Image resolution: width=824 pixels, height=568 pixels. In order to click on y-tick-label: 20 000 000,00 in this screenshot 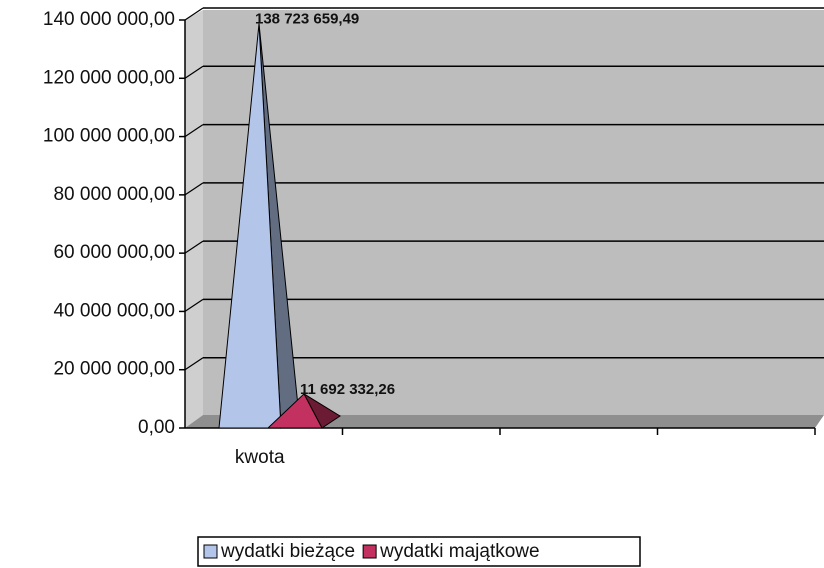, I will do `click(114, 369)`.